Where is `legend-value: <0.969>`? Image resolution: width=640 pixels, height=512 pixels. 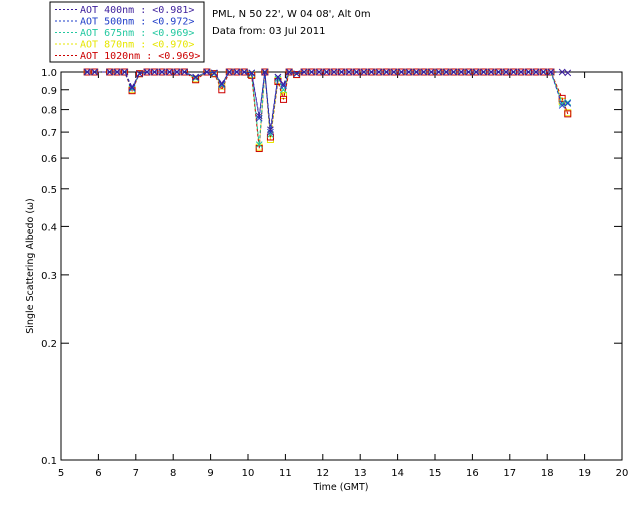
legend-value: <0.969> is located at coordinates (173, 33).